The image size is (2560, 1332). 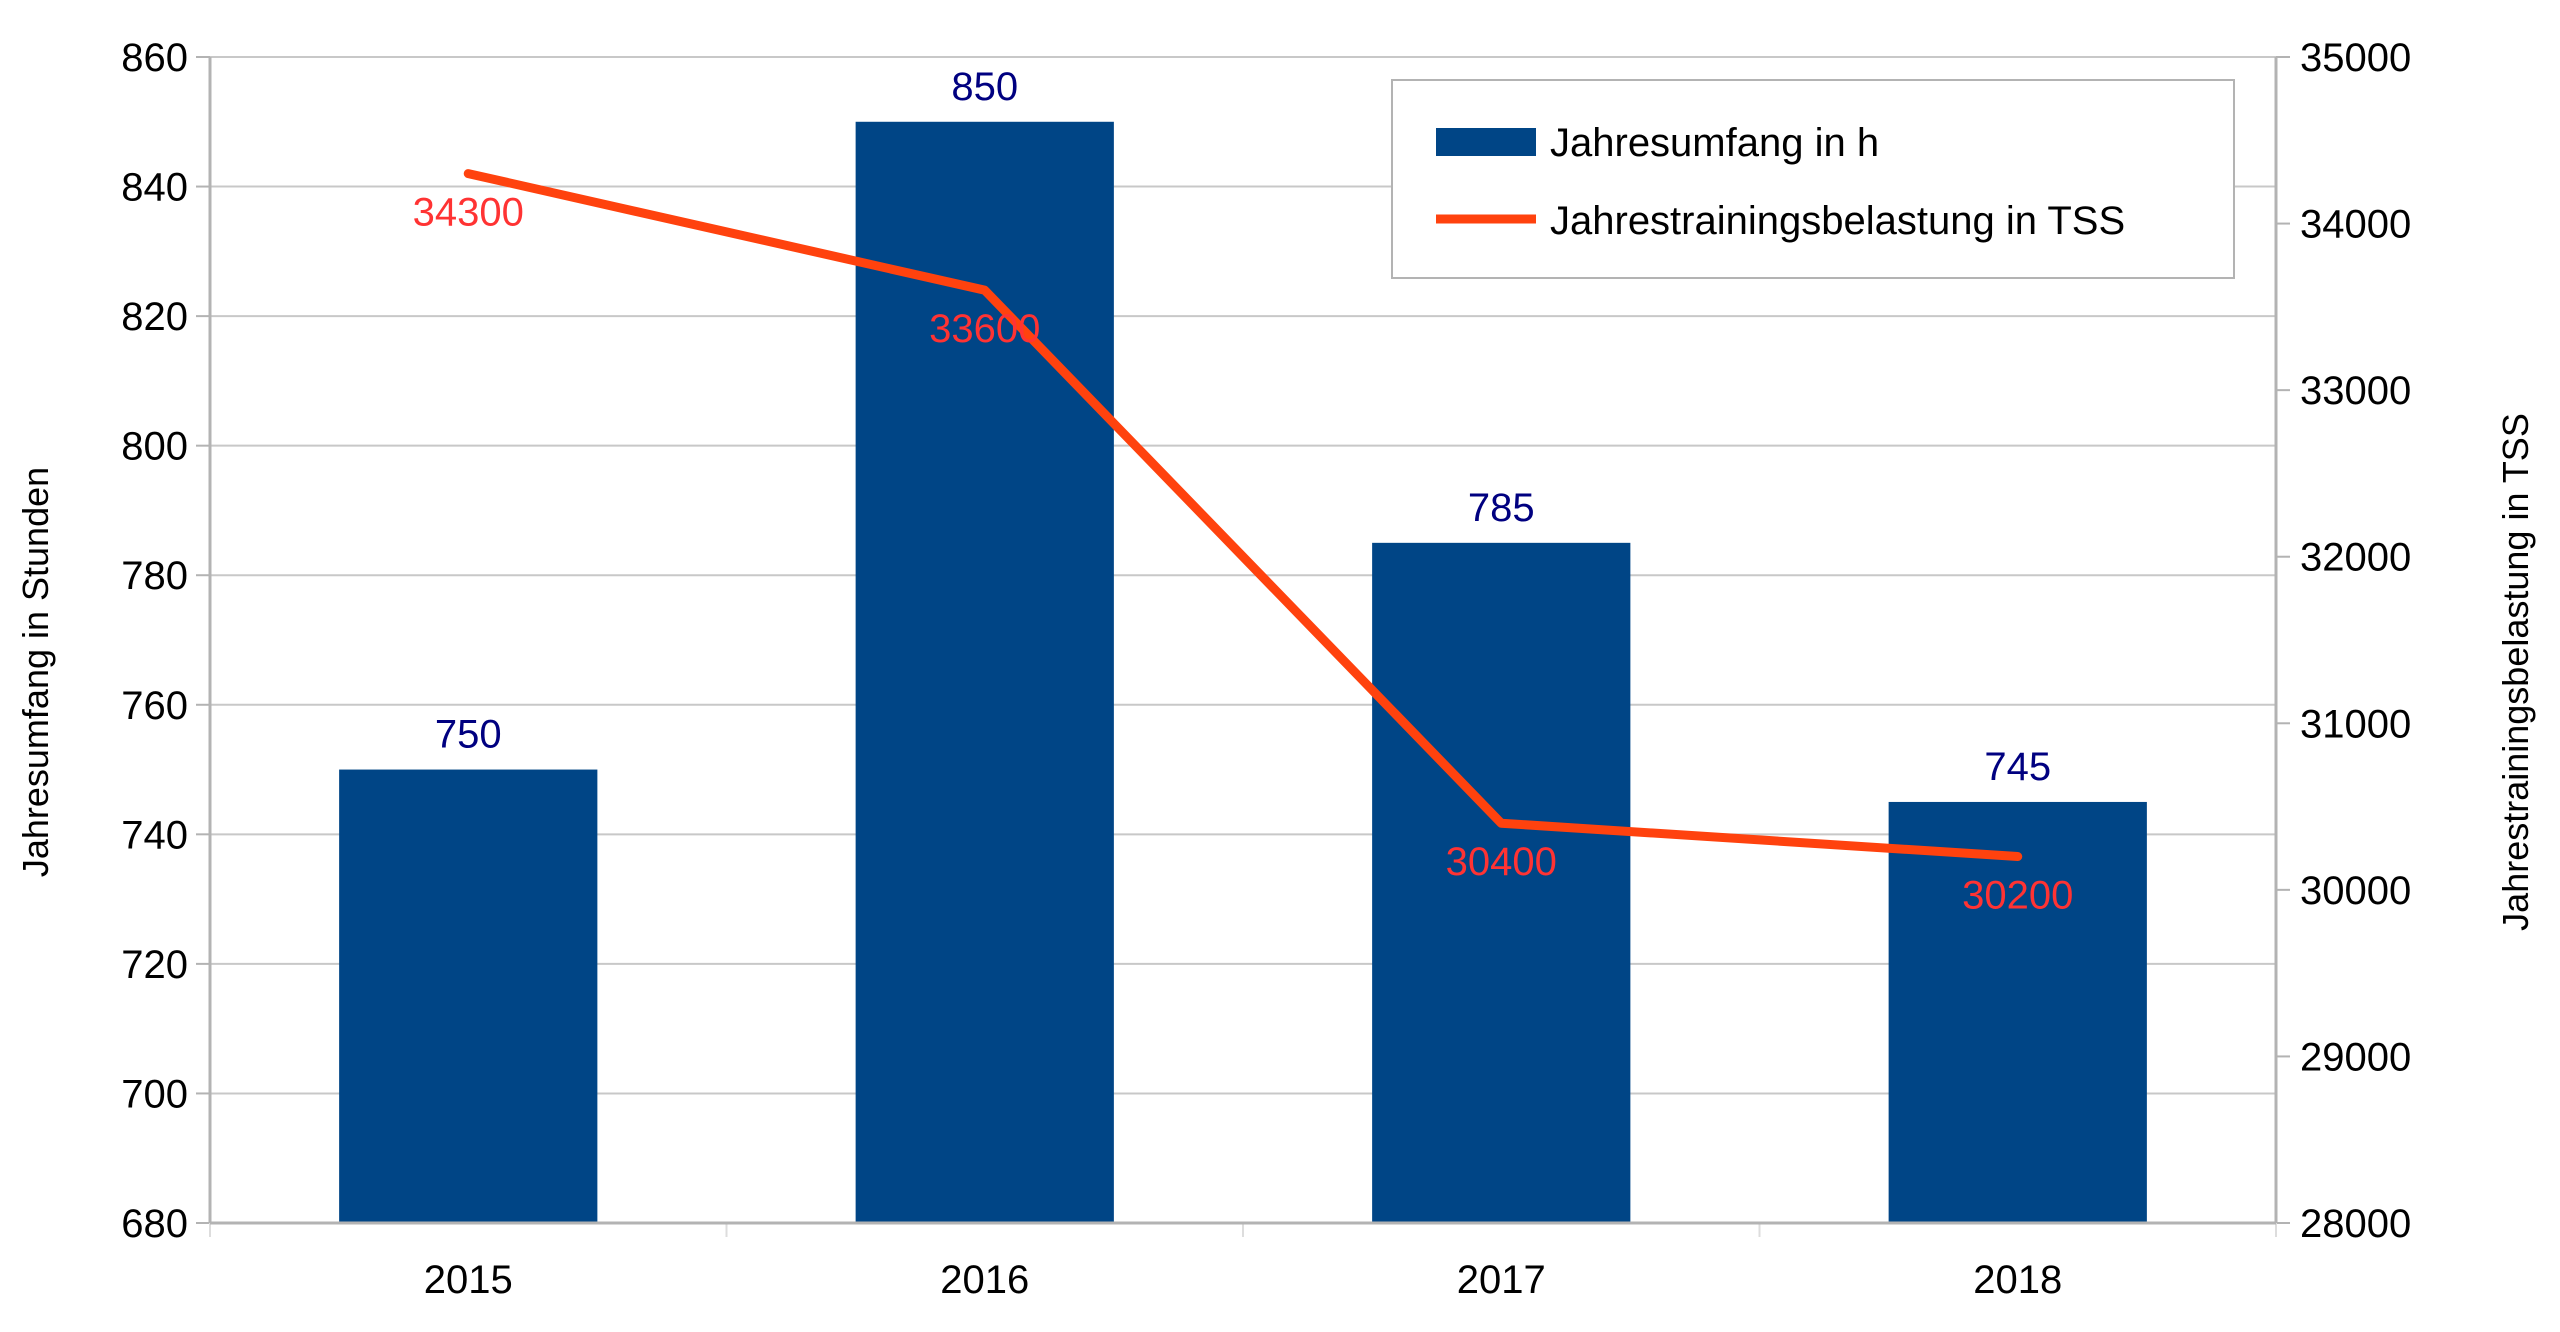 What do you see at coordinates (154, 965) in the screenshot?
I see `y-tick-label-left: 720` at bounding box center [154, 965].